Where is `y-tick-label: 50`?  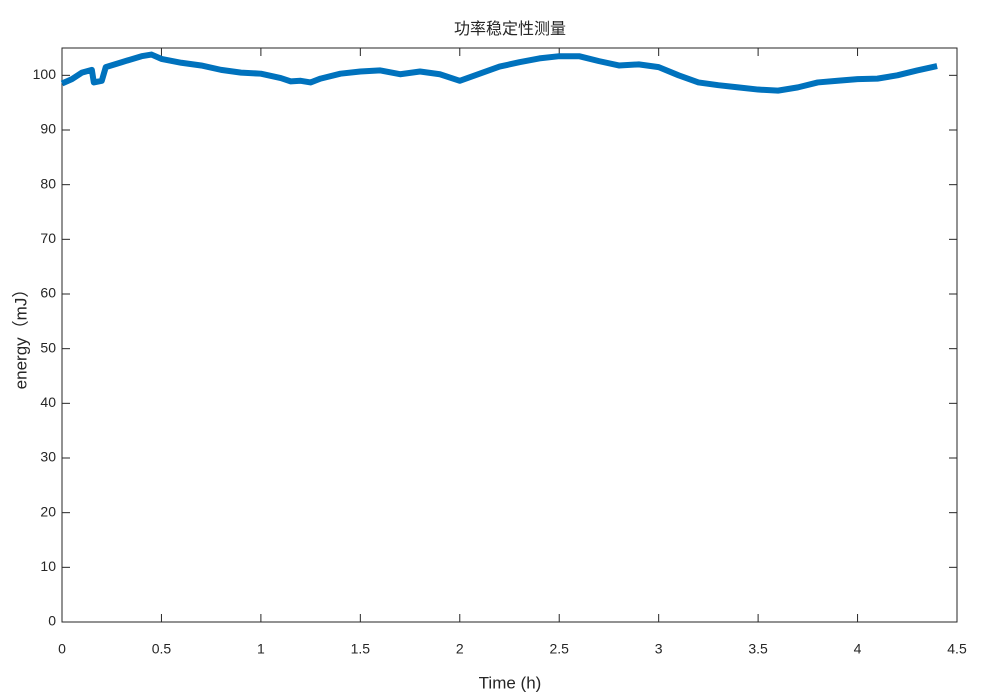 y-tick-label: 50 is located at coordinates (48, 347).